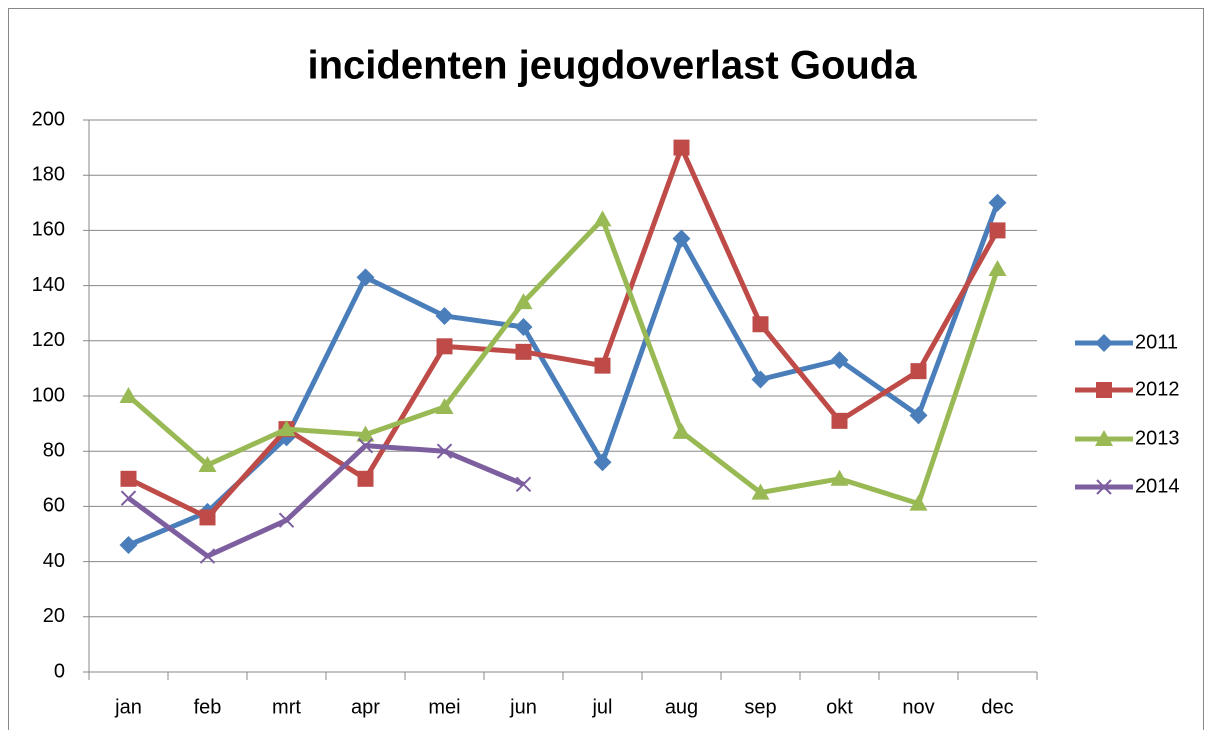 The height and width of the screenshot is (730, 1212). What do you see at coordinates (48, 340) in the screenshot?
I see `y-tick-label: 120` at bounding box center [48, 340].